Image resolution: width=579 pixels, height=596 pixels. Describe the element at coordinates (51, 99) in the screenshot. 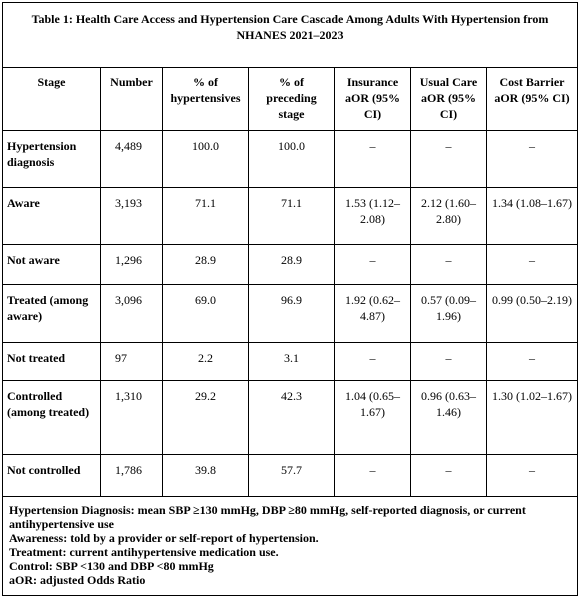

I see `header-stage: Stage` at that location.